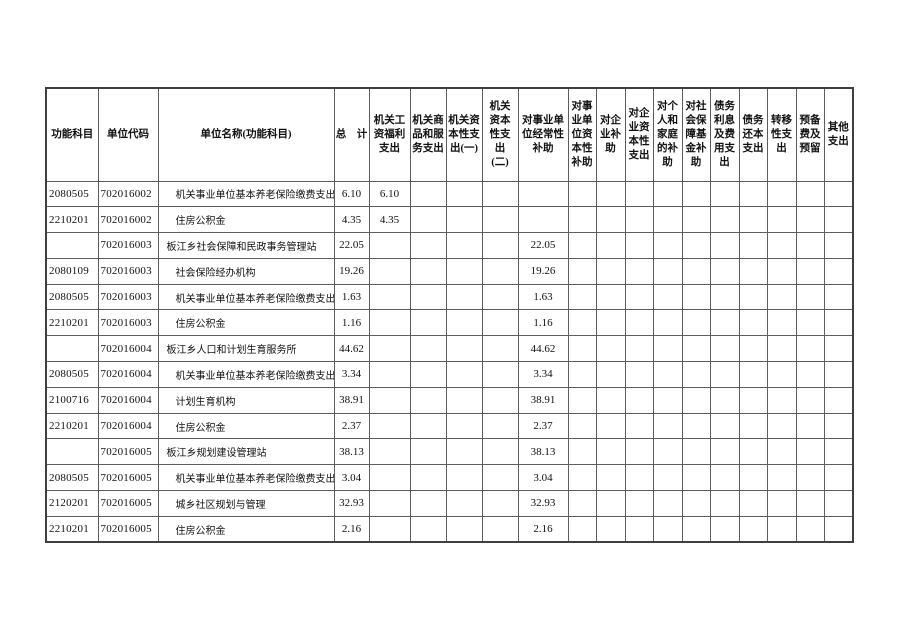 Image resolution: width=898 pixels, height=635 pixels. What do you see at coordinates (128, 271) in the screenshot?
I see `cell-unit_code: 702016003` at bounding box center [128, 271].